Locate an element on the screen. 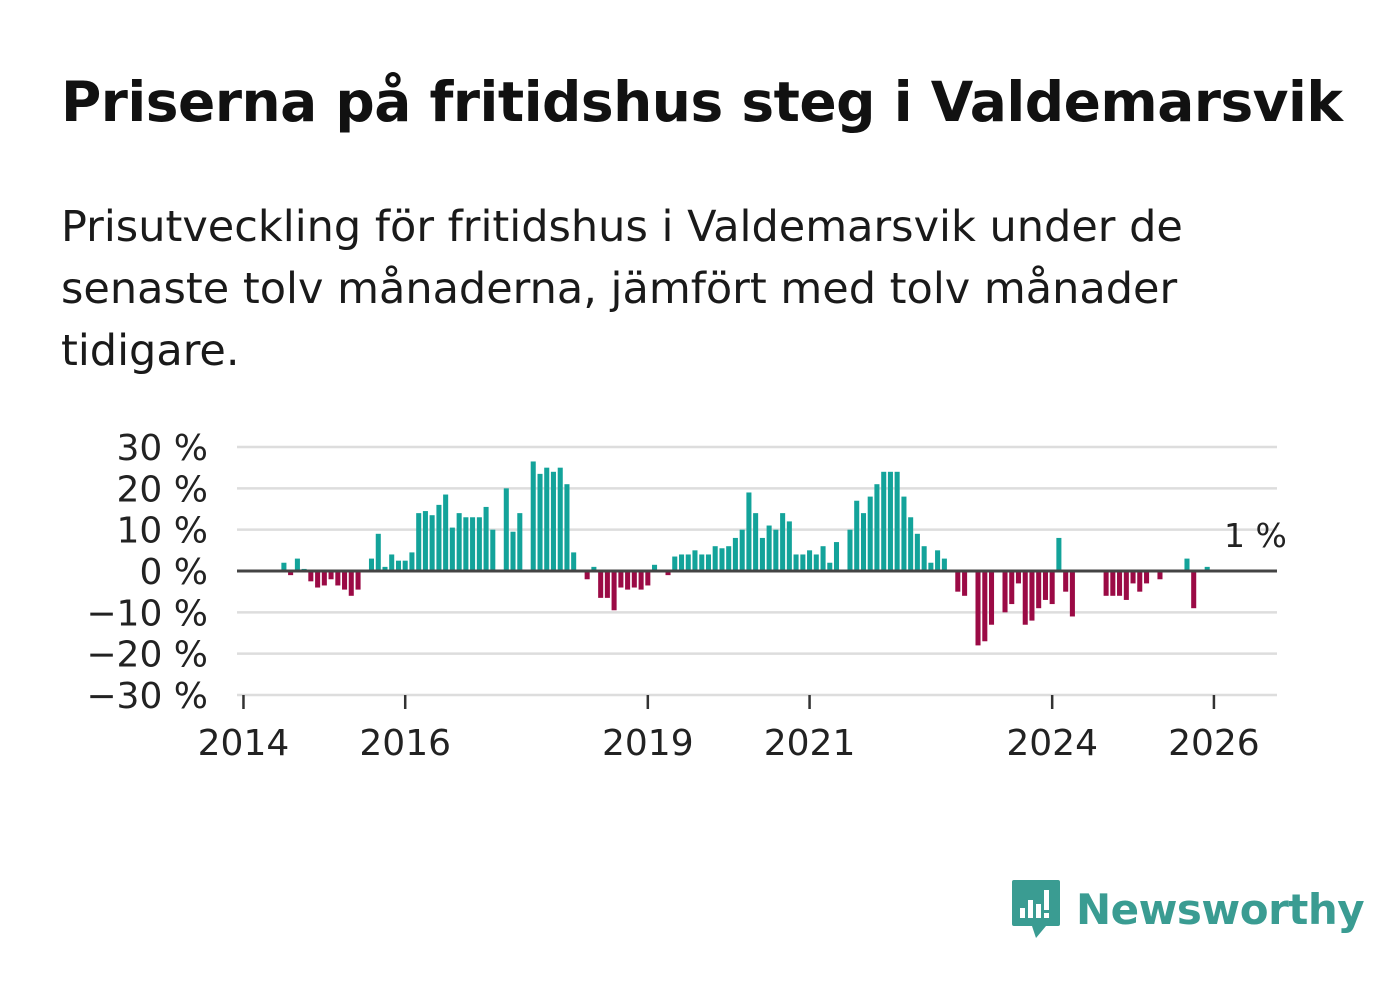  y-tick-label: −10 % is located at coordinates (147, 613).